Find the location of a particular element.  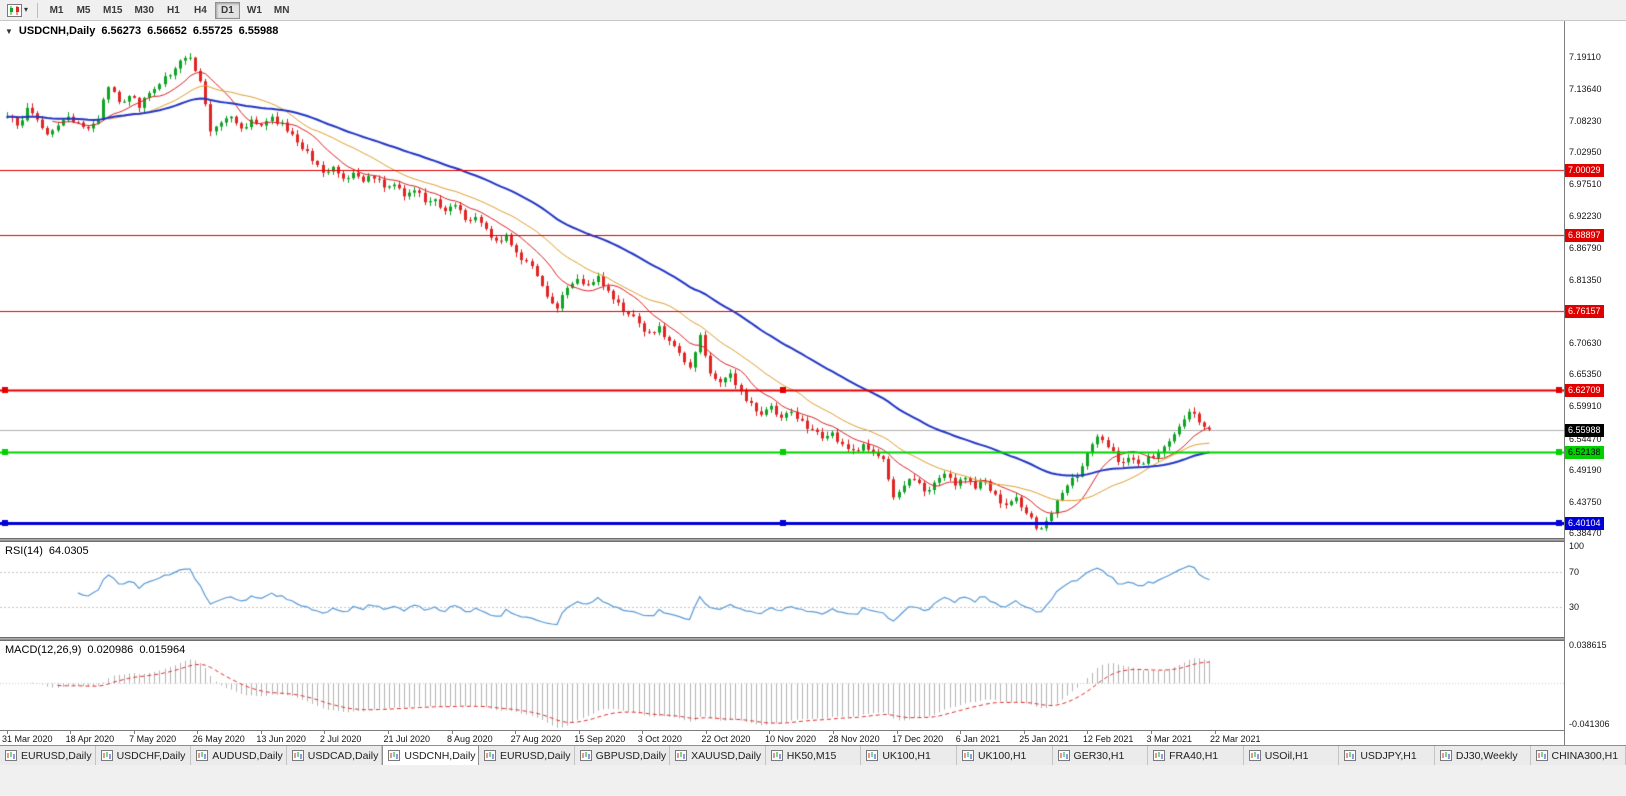

timeframe-button-h1: H1 is located at coordinates (173, 10).